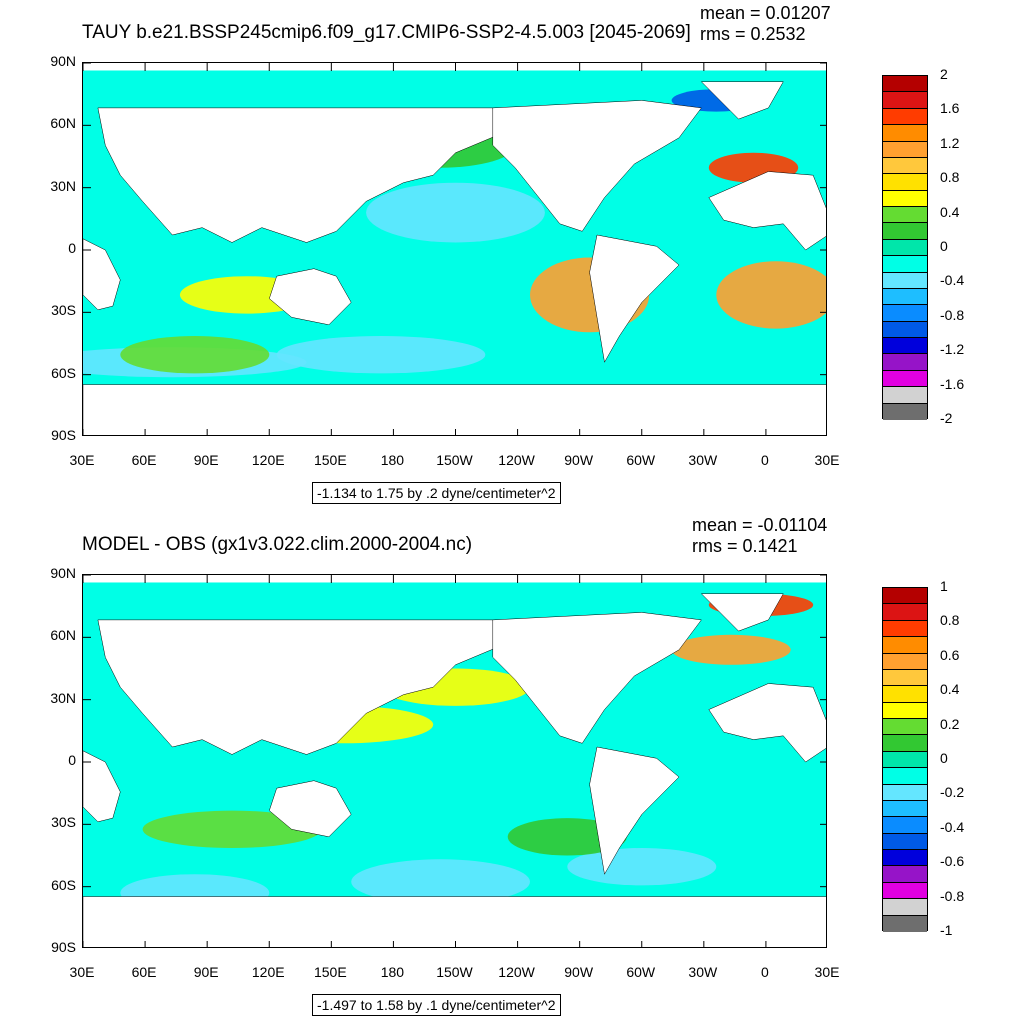 This screenshot has width=1024, height=1024. What do you see at coordinates (63, 435) in the screenshot?
I see `y-tick-label: 90S` at bounding box center [63, 435].